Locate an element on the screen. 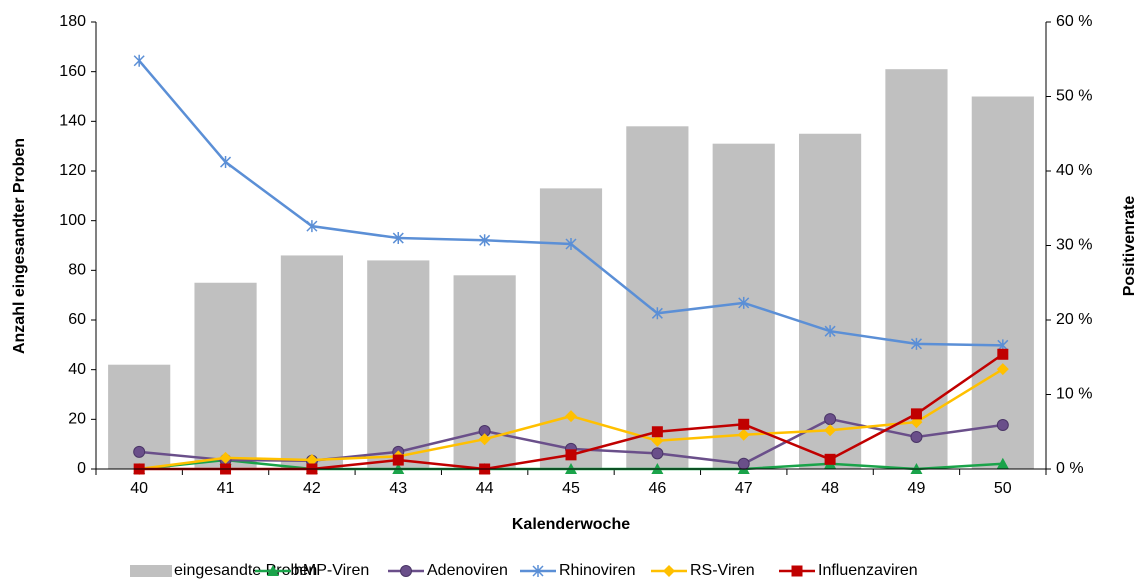 This screenshot has width=1141, height=579. x-tick-label: 50 is located at coordinates (1003, 488).